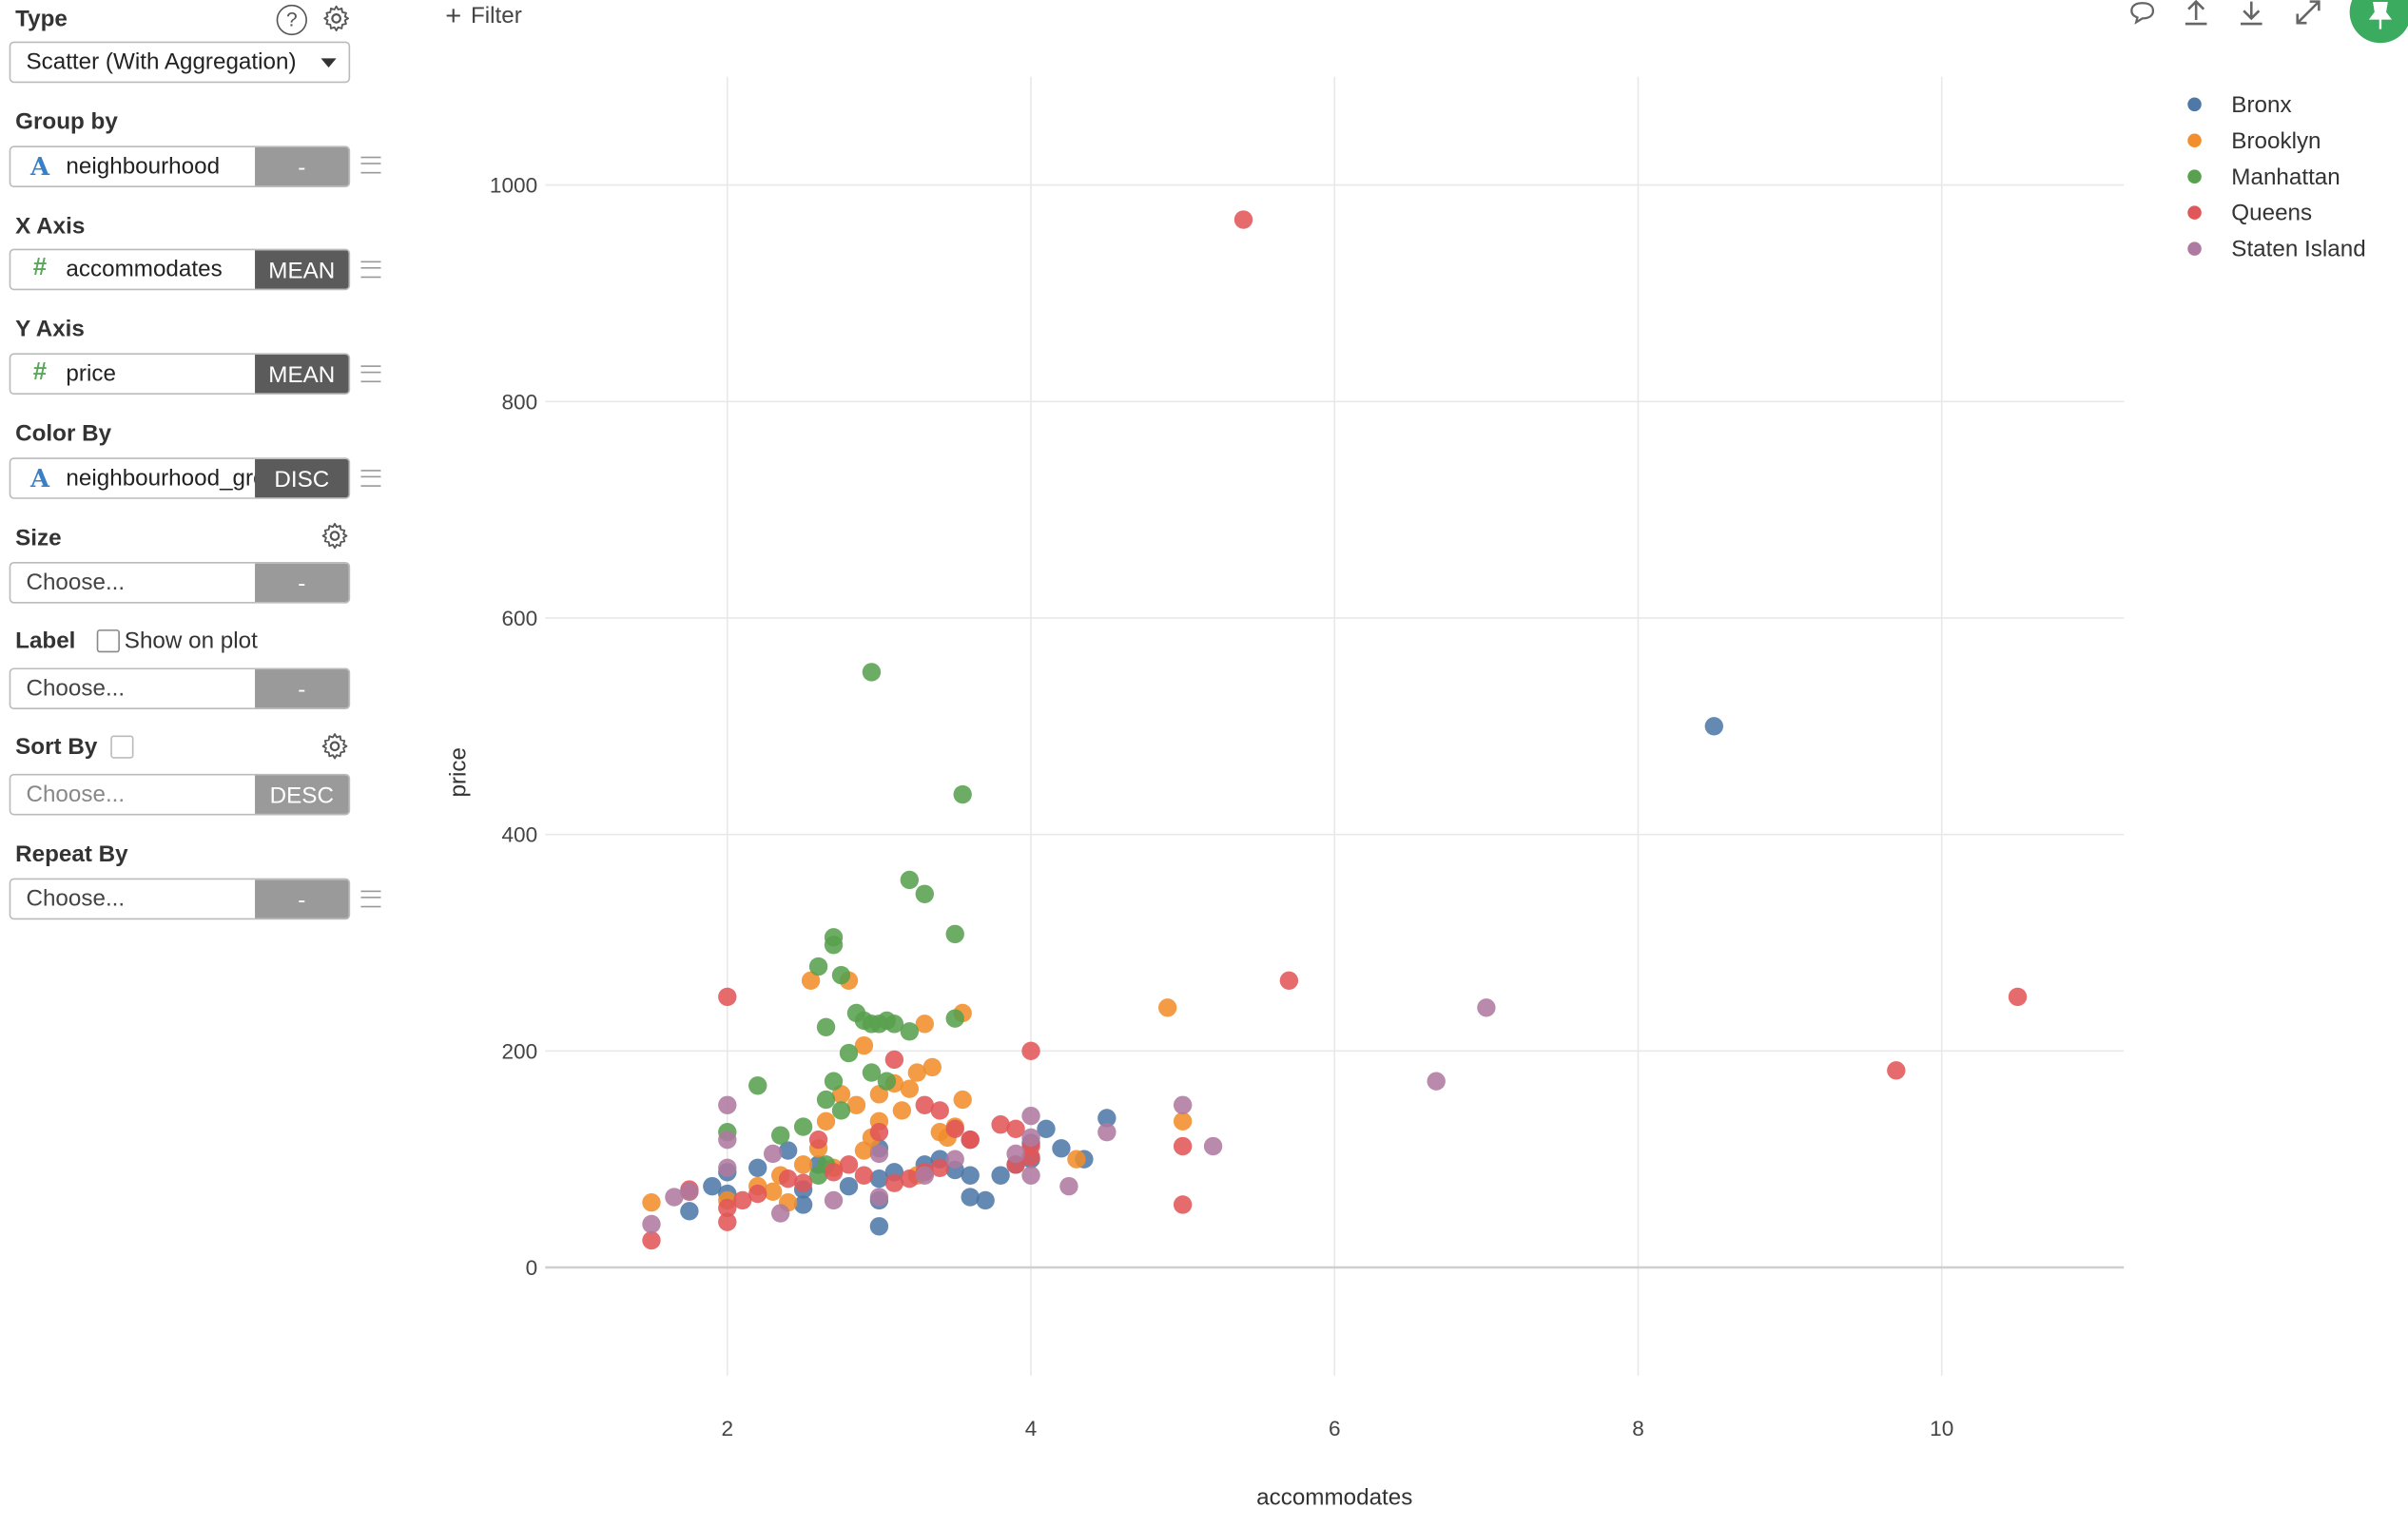  I want to click on y-axis-aggregation: MEAN, so click(302, 374).